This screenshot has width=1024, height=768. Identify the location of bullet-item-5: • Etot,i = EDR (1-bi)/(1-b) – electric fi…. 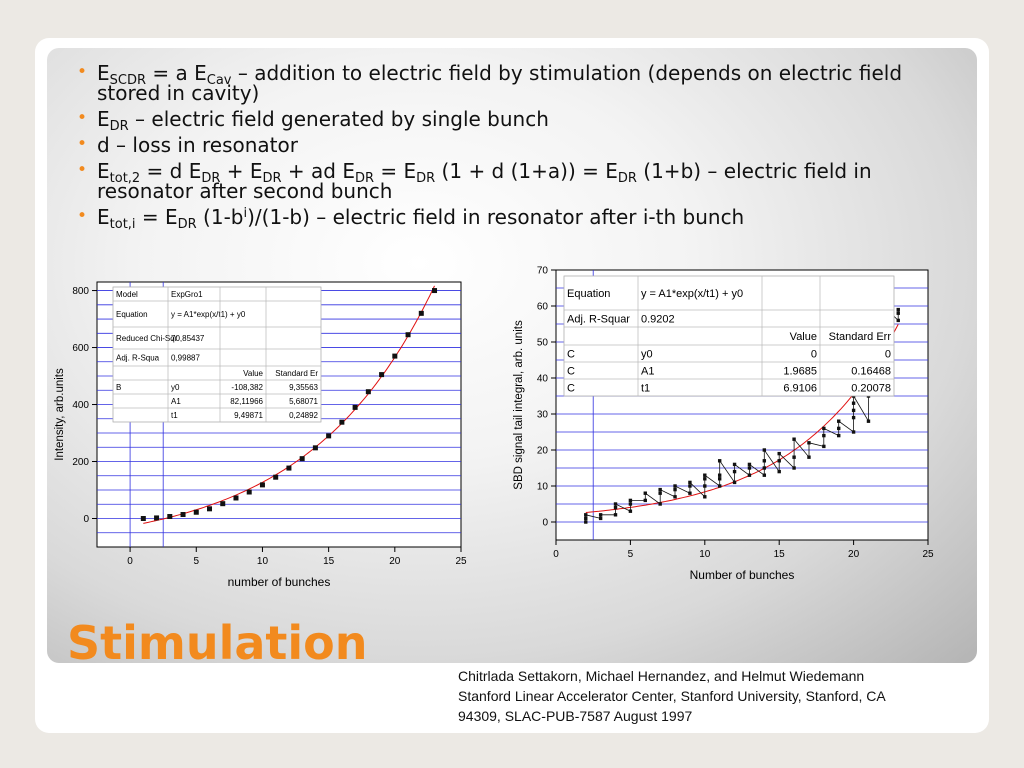
(411, 218).